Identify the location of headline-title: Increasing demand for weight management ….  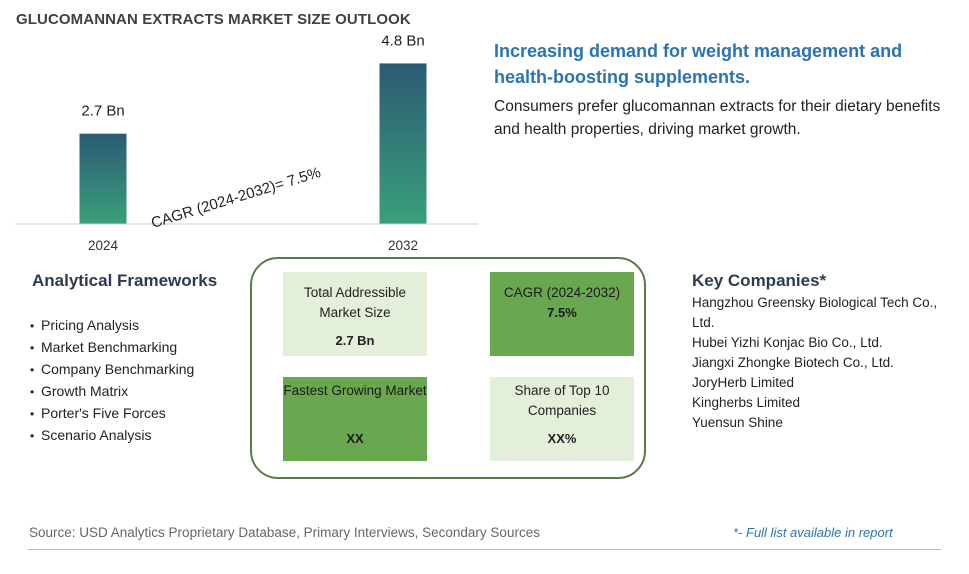
(698, 64).